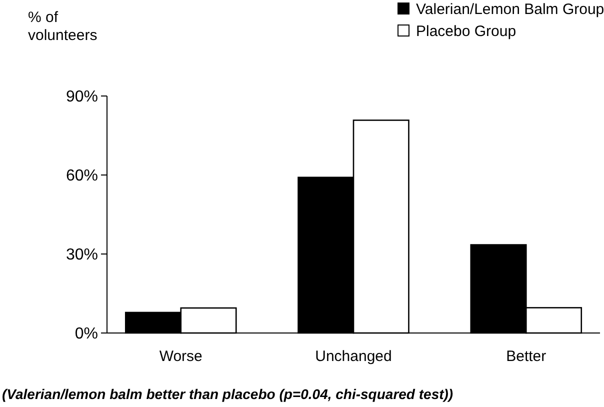  Describe the element at coordinates (526, 356) in the screenshot. I see `x-tick-label: Better` at that location.